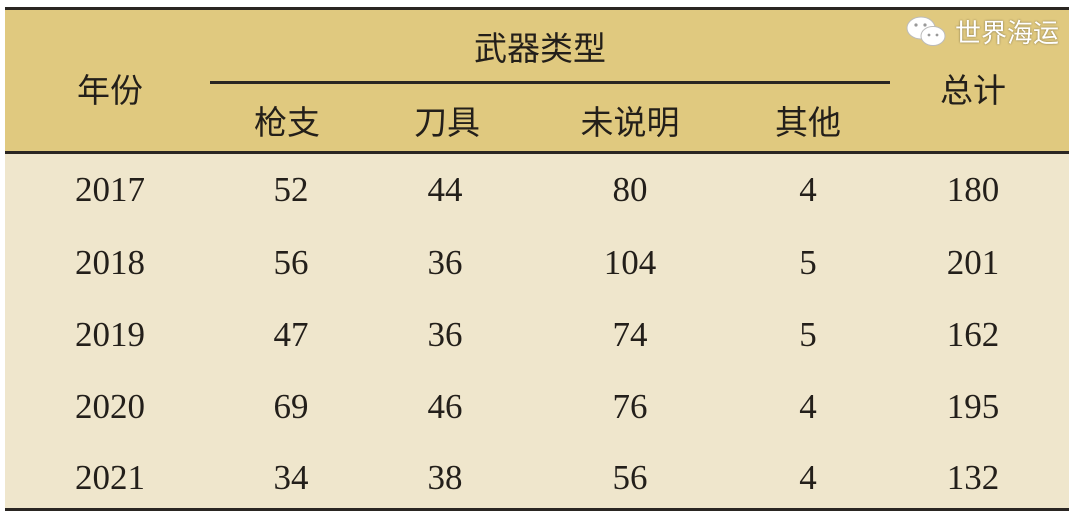 This screenshot has width=1080, height=519. Describe the element at coordinates (291, 477) in the screenshot. I see `cell-guns: 34` at that location.